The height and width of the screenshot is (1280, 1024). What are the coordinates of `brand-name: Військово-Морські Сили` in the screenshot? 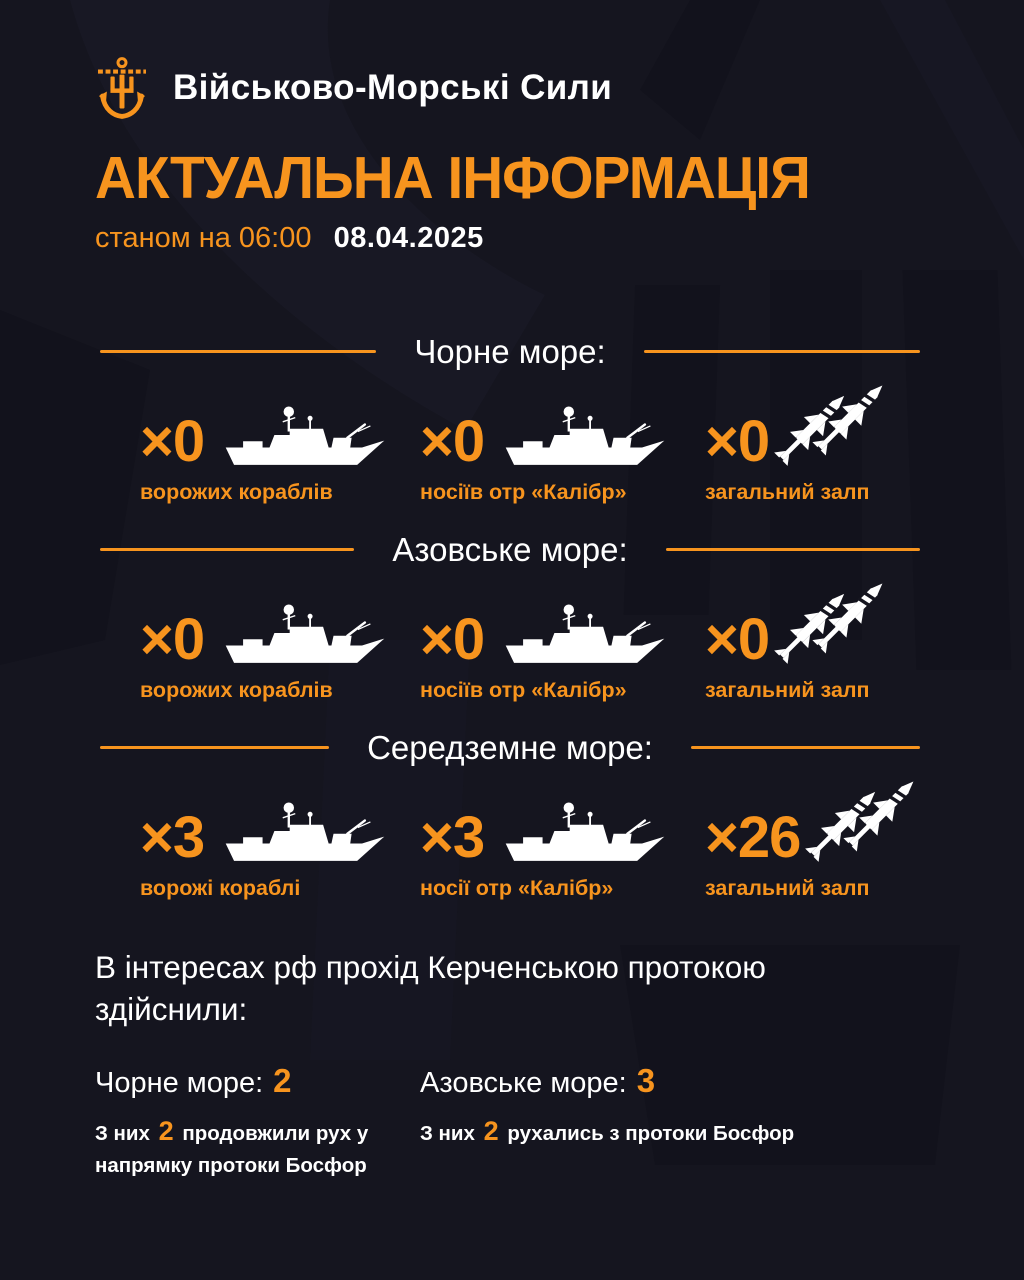 It's located at (393, 87).